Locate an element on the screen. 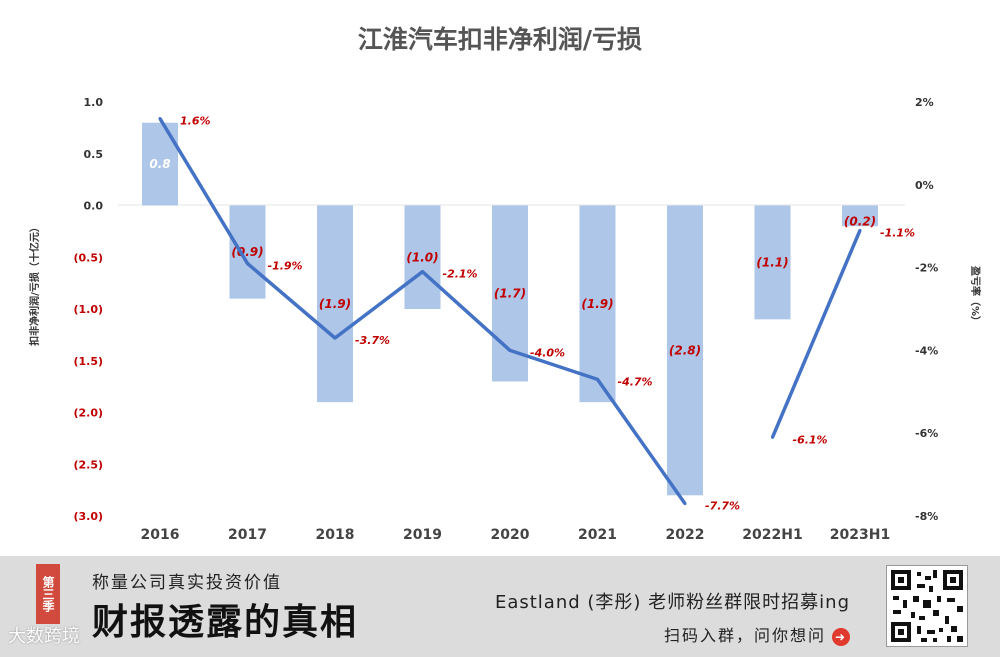 This screenshot has width=1000, height=657. watermark-text: 大数跨境 is located at coordinates (44, 636).